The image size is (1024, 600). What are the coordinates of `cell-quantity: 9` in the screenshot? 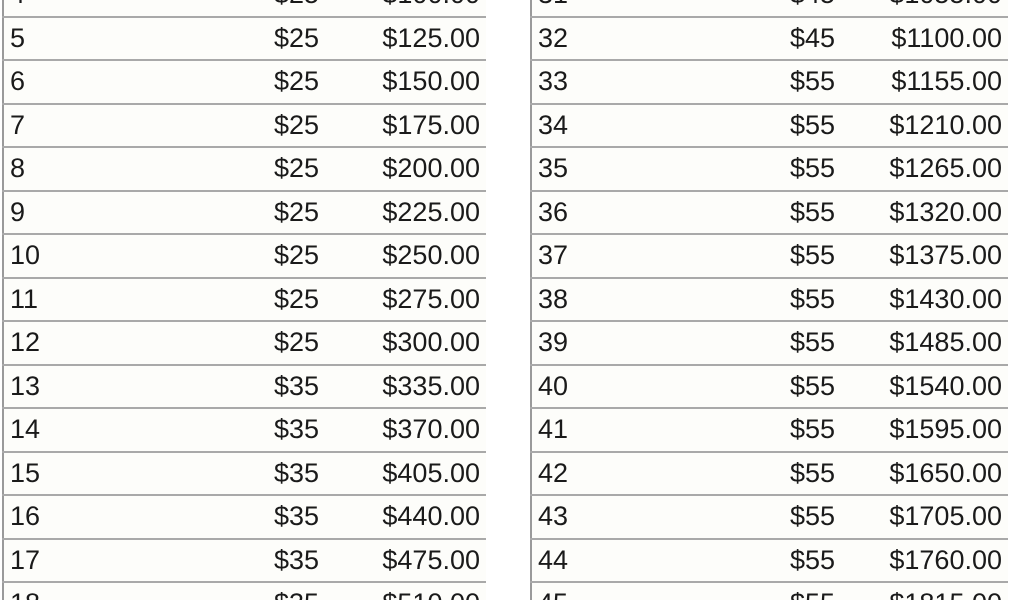 It's located at (107, 212).